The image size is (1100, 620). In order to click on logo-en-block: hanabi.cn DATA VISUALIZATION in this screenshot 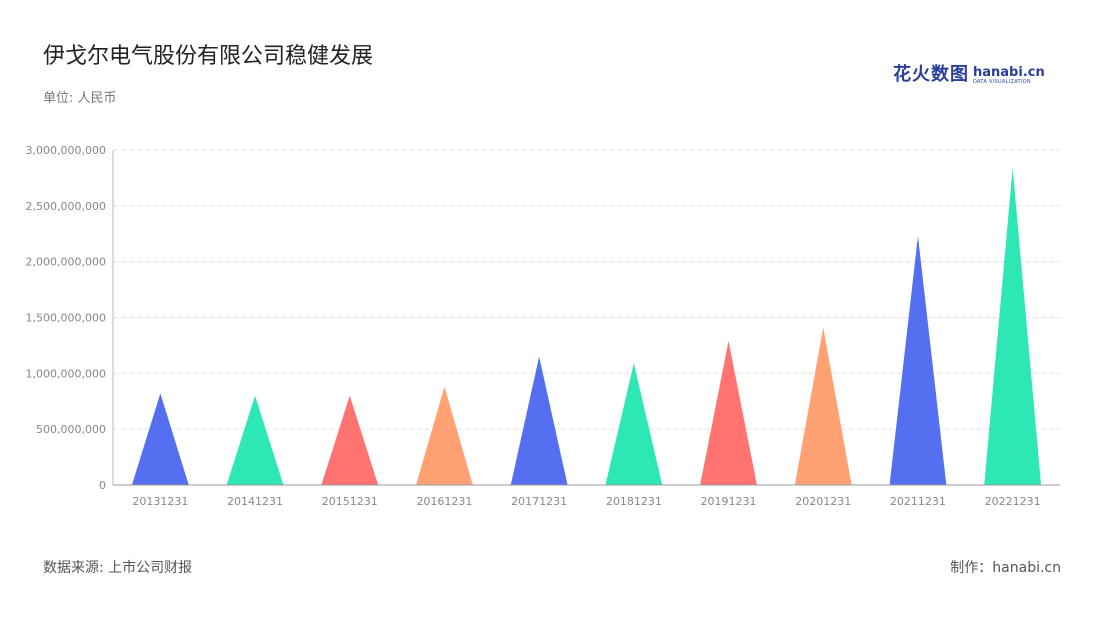, I will do `click(1009, 76)`.